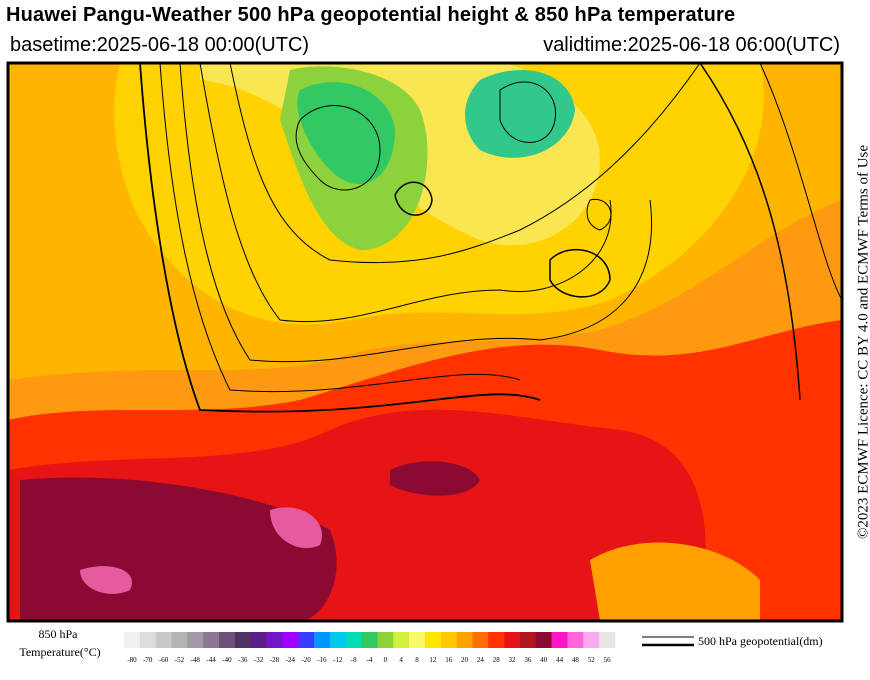  I want to click on colorbar-label: -70, so click(148, 660).